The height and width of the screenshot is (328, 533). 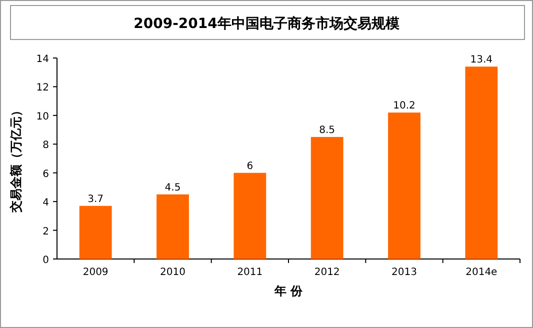 I want to click on x-tick-label: 2010, so click(x=173, y=272).